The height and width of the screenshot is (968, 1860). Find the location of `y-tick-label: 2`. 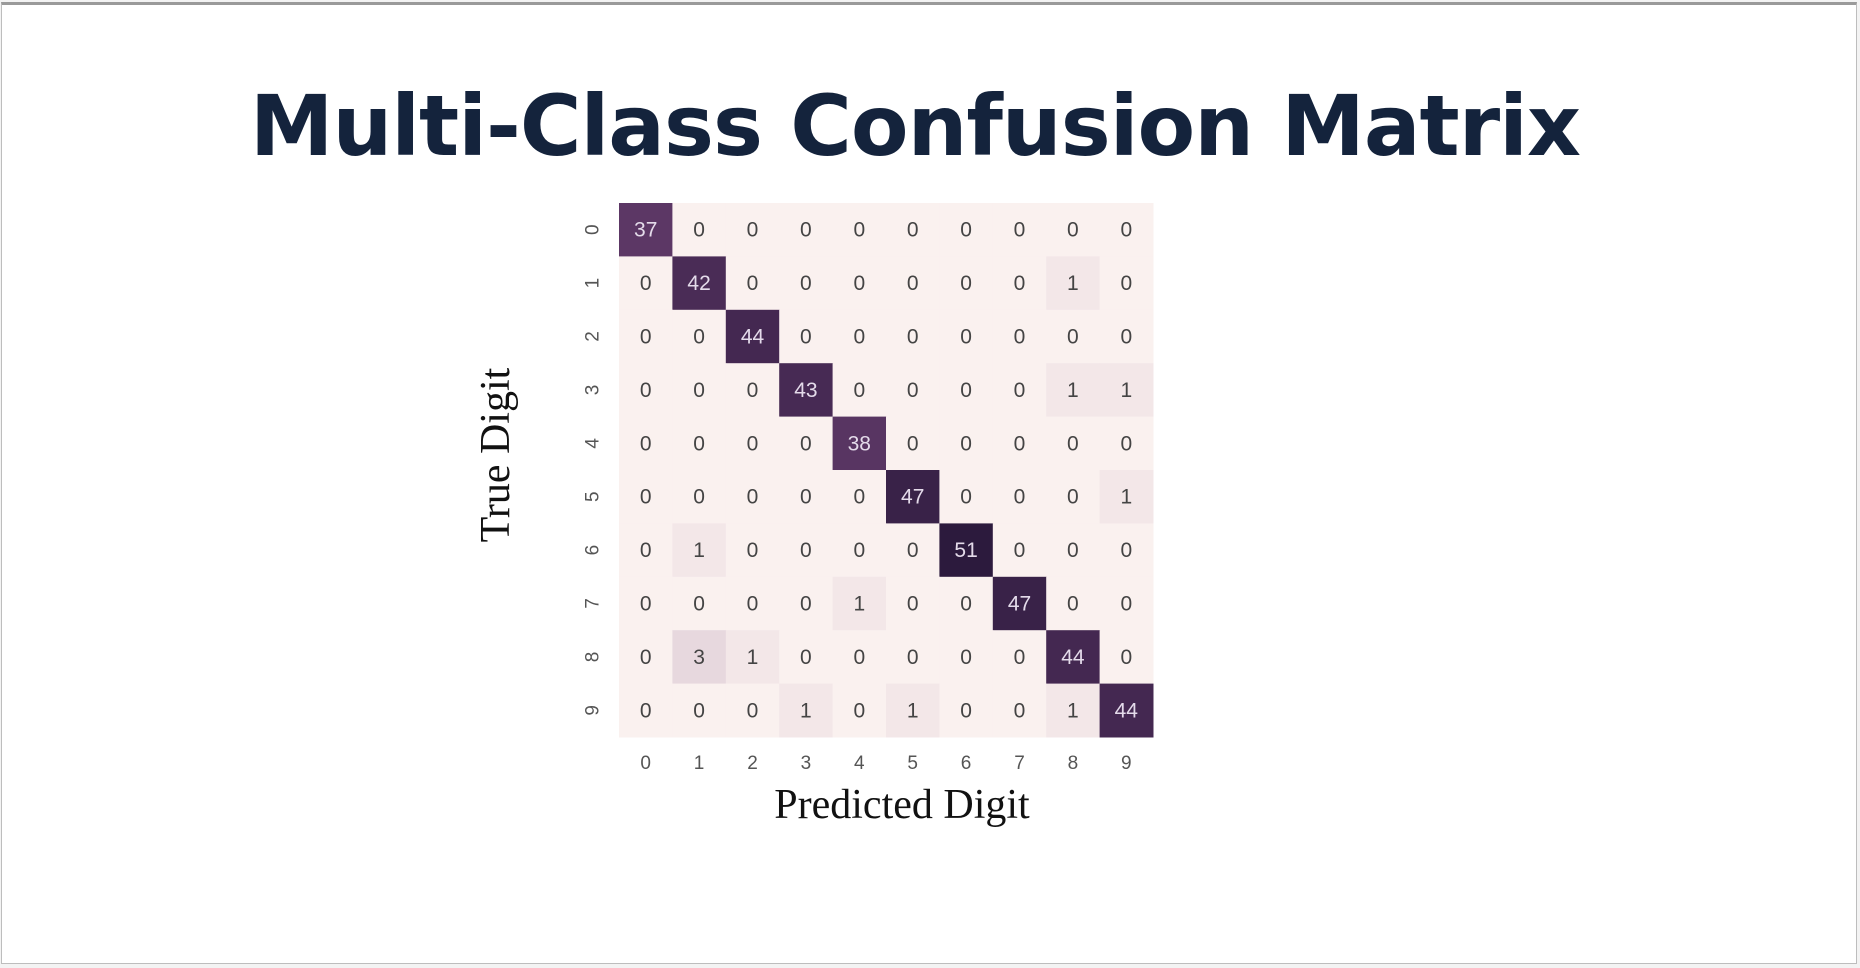

y-tick-label: 2 is located at coordinates (593, 336).